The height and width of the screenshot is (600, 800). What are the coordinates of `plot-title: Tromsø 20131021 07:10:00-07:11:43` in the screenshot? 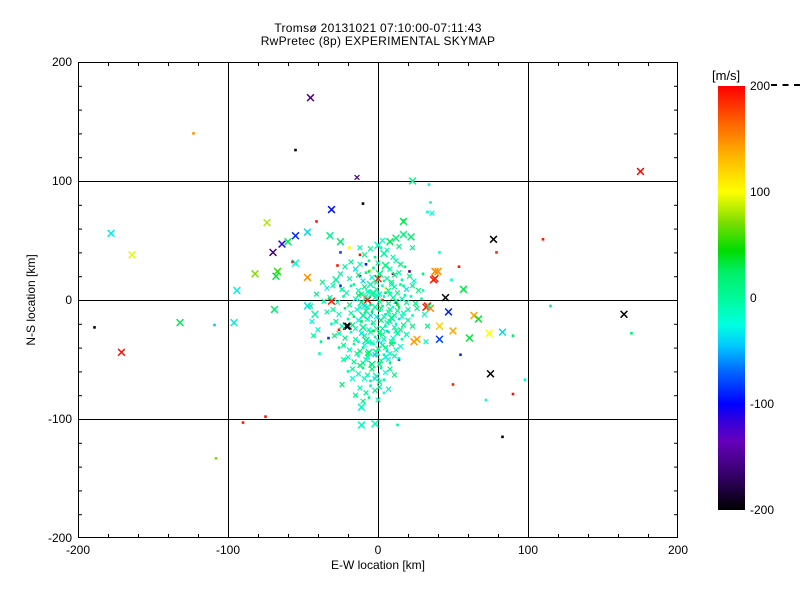 It's located at (378, 28).